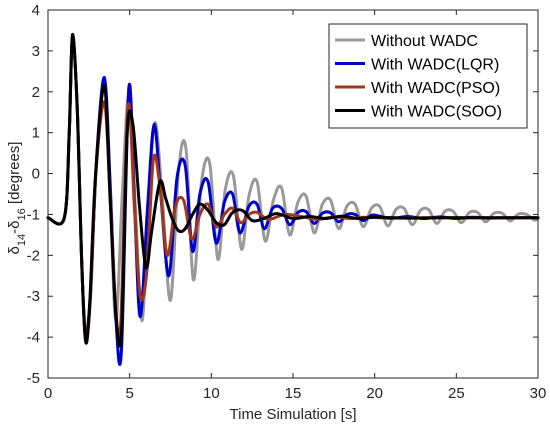 This screenshot has height=427, width=550. Describe the element at coordinates (424, 41) in the screenshot. I see `legend-label-1: Without WADC` at that location.